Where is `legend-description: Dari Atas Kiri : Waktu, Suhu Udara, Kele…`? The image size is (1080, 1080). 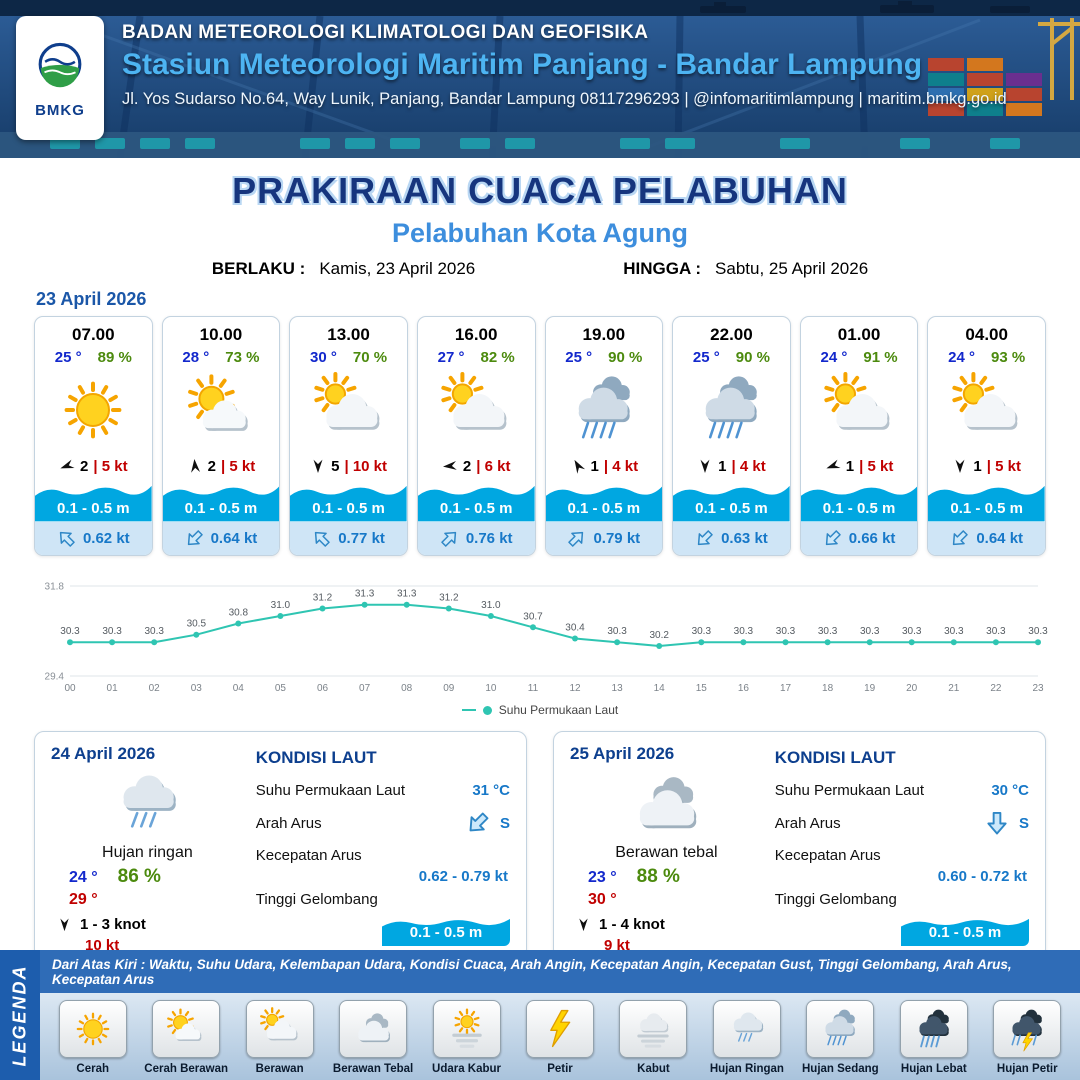
legend-description: Dari Atas Kiri : Waktu, Suhu Udara, Kele… is located at coordinates (532, 972).